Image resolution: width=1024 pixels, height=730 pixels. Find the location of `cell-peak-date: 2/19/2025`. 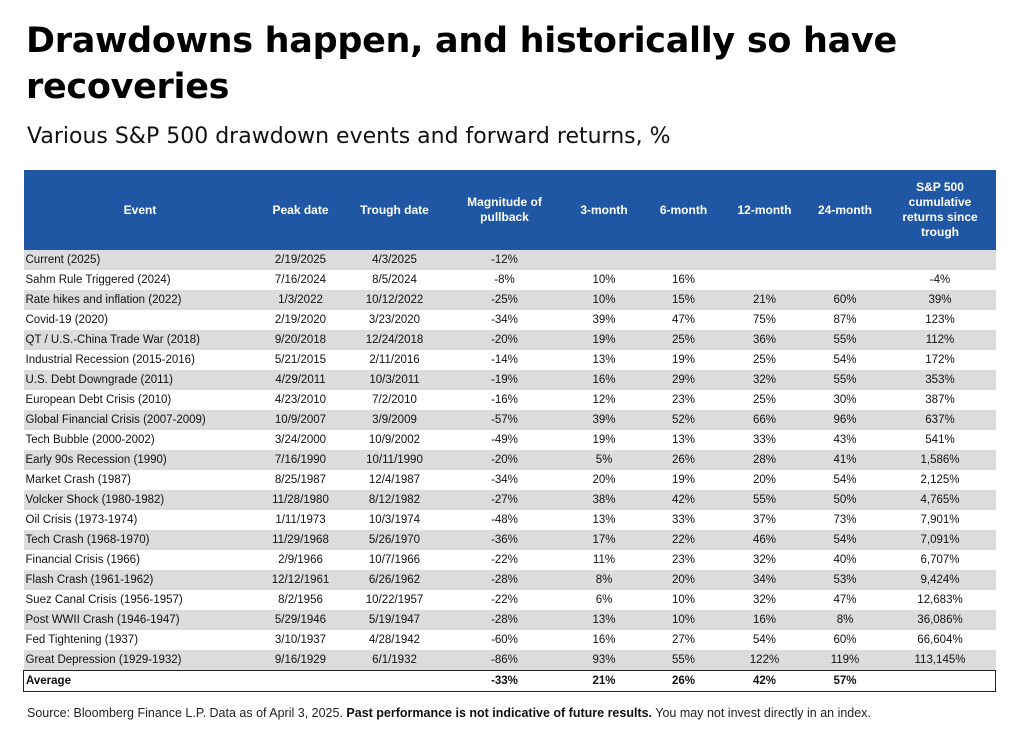

cell-peak-date: 2/19/2025 is located at coordinates (300, 260).